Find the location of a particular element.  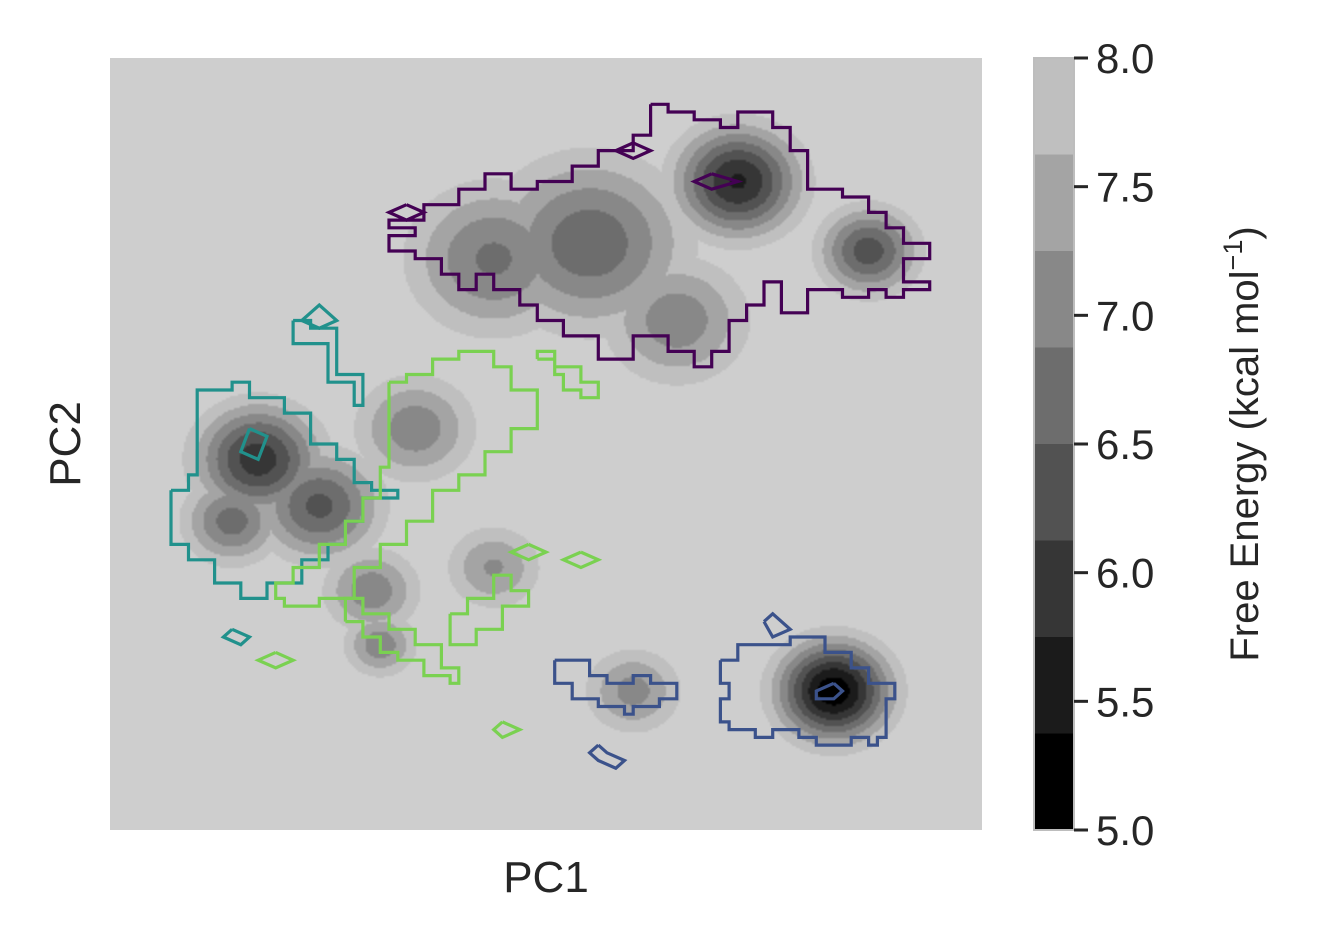

colorbar-bands is located at coordinates (1054, 444).